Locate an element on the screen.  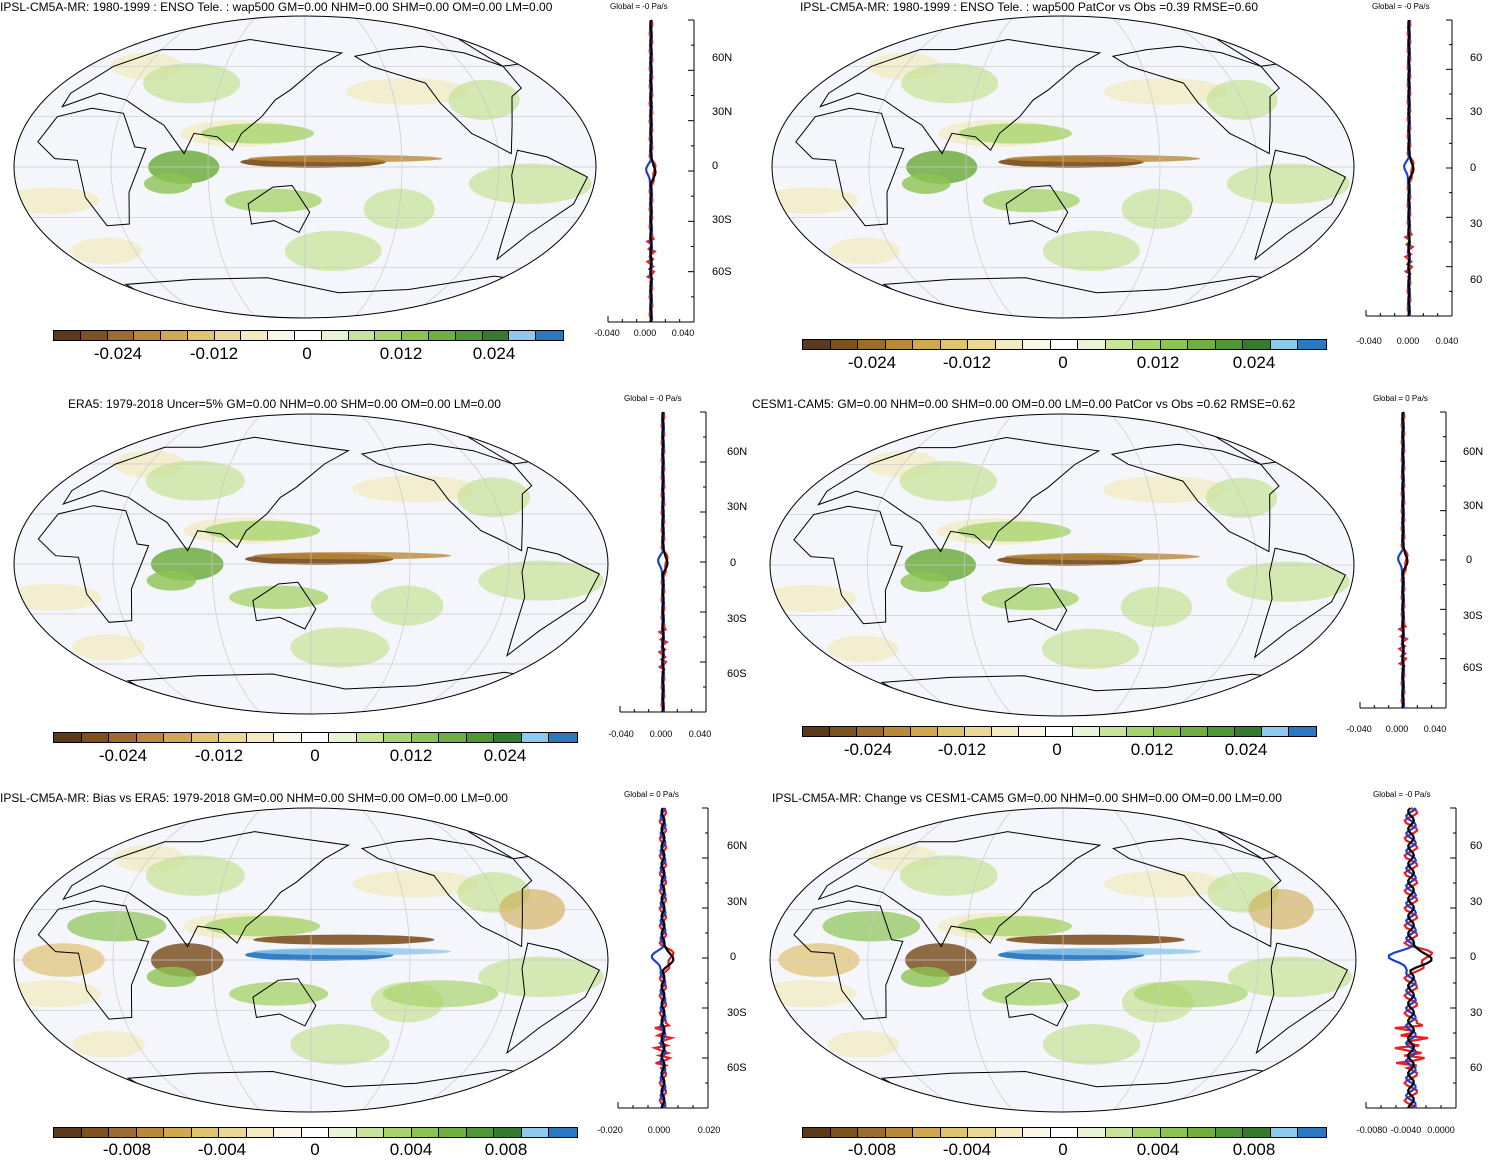
lat-label-60s: 60S is located at coordinates (722, 272).